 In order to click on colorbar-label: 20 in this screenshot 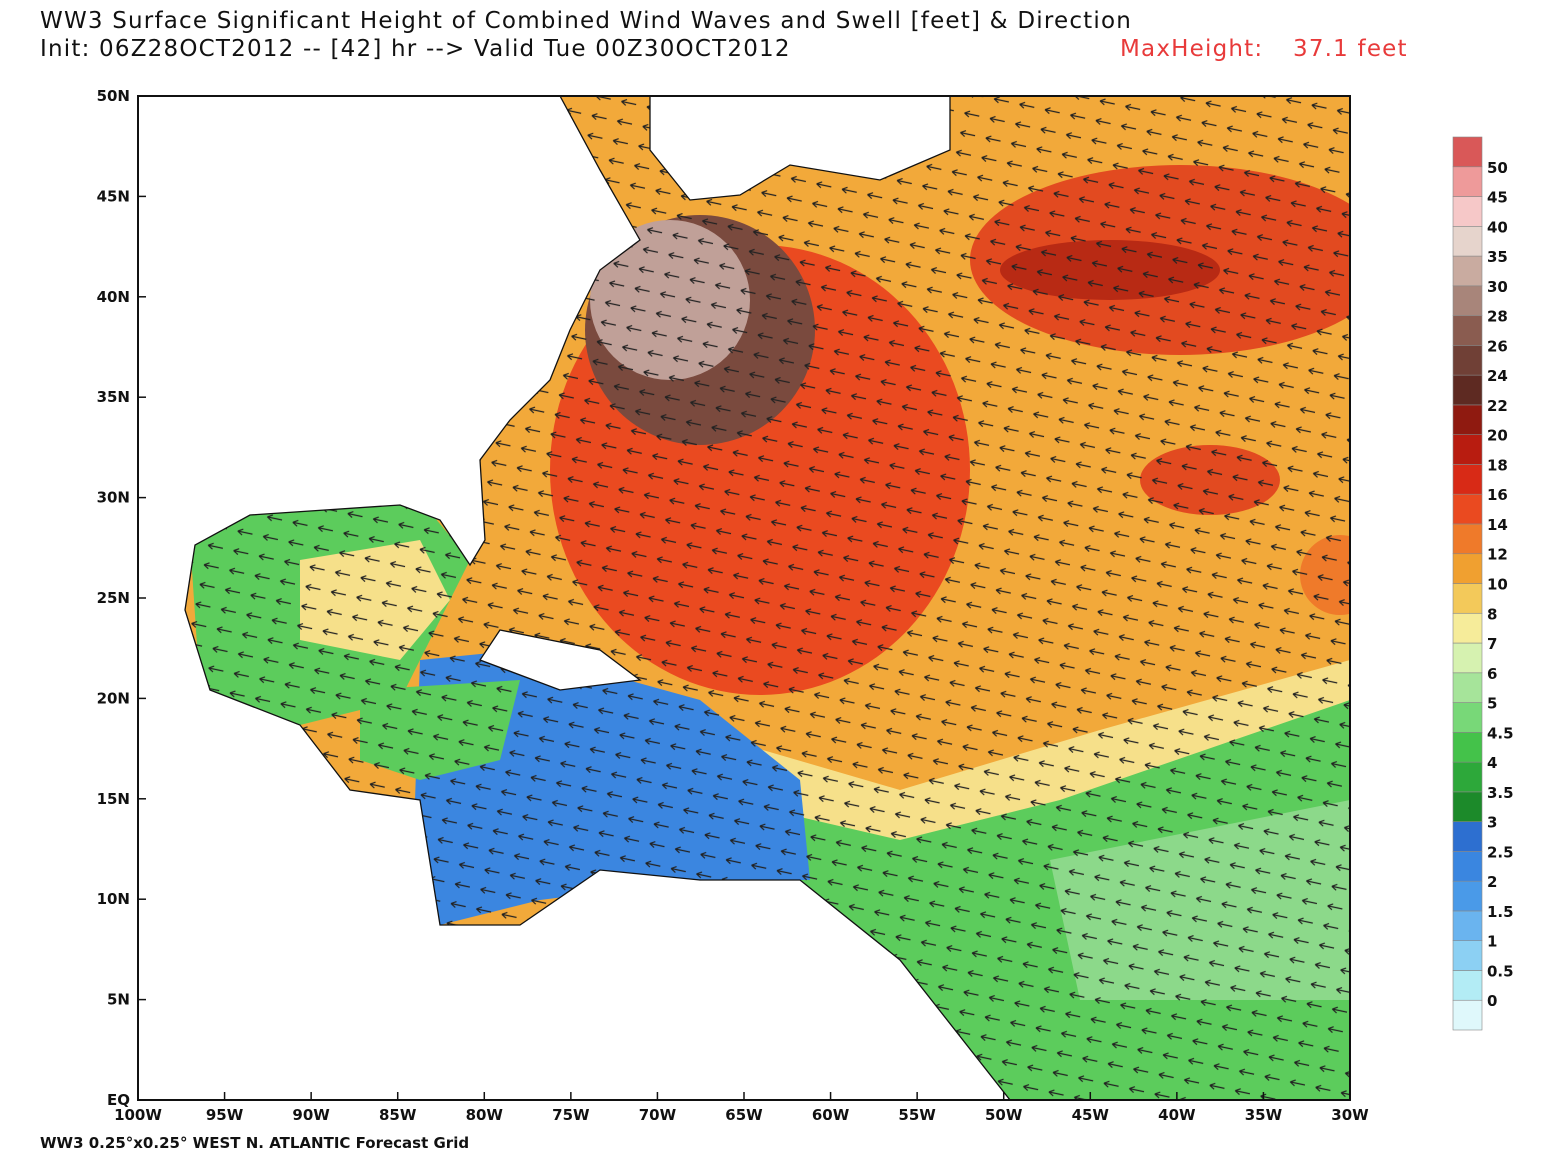, I will do `click(1497, 436)`.